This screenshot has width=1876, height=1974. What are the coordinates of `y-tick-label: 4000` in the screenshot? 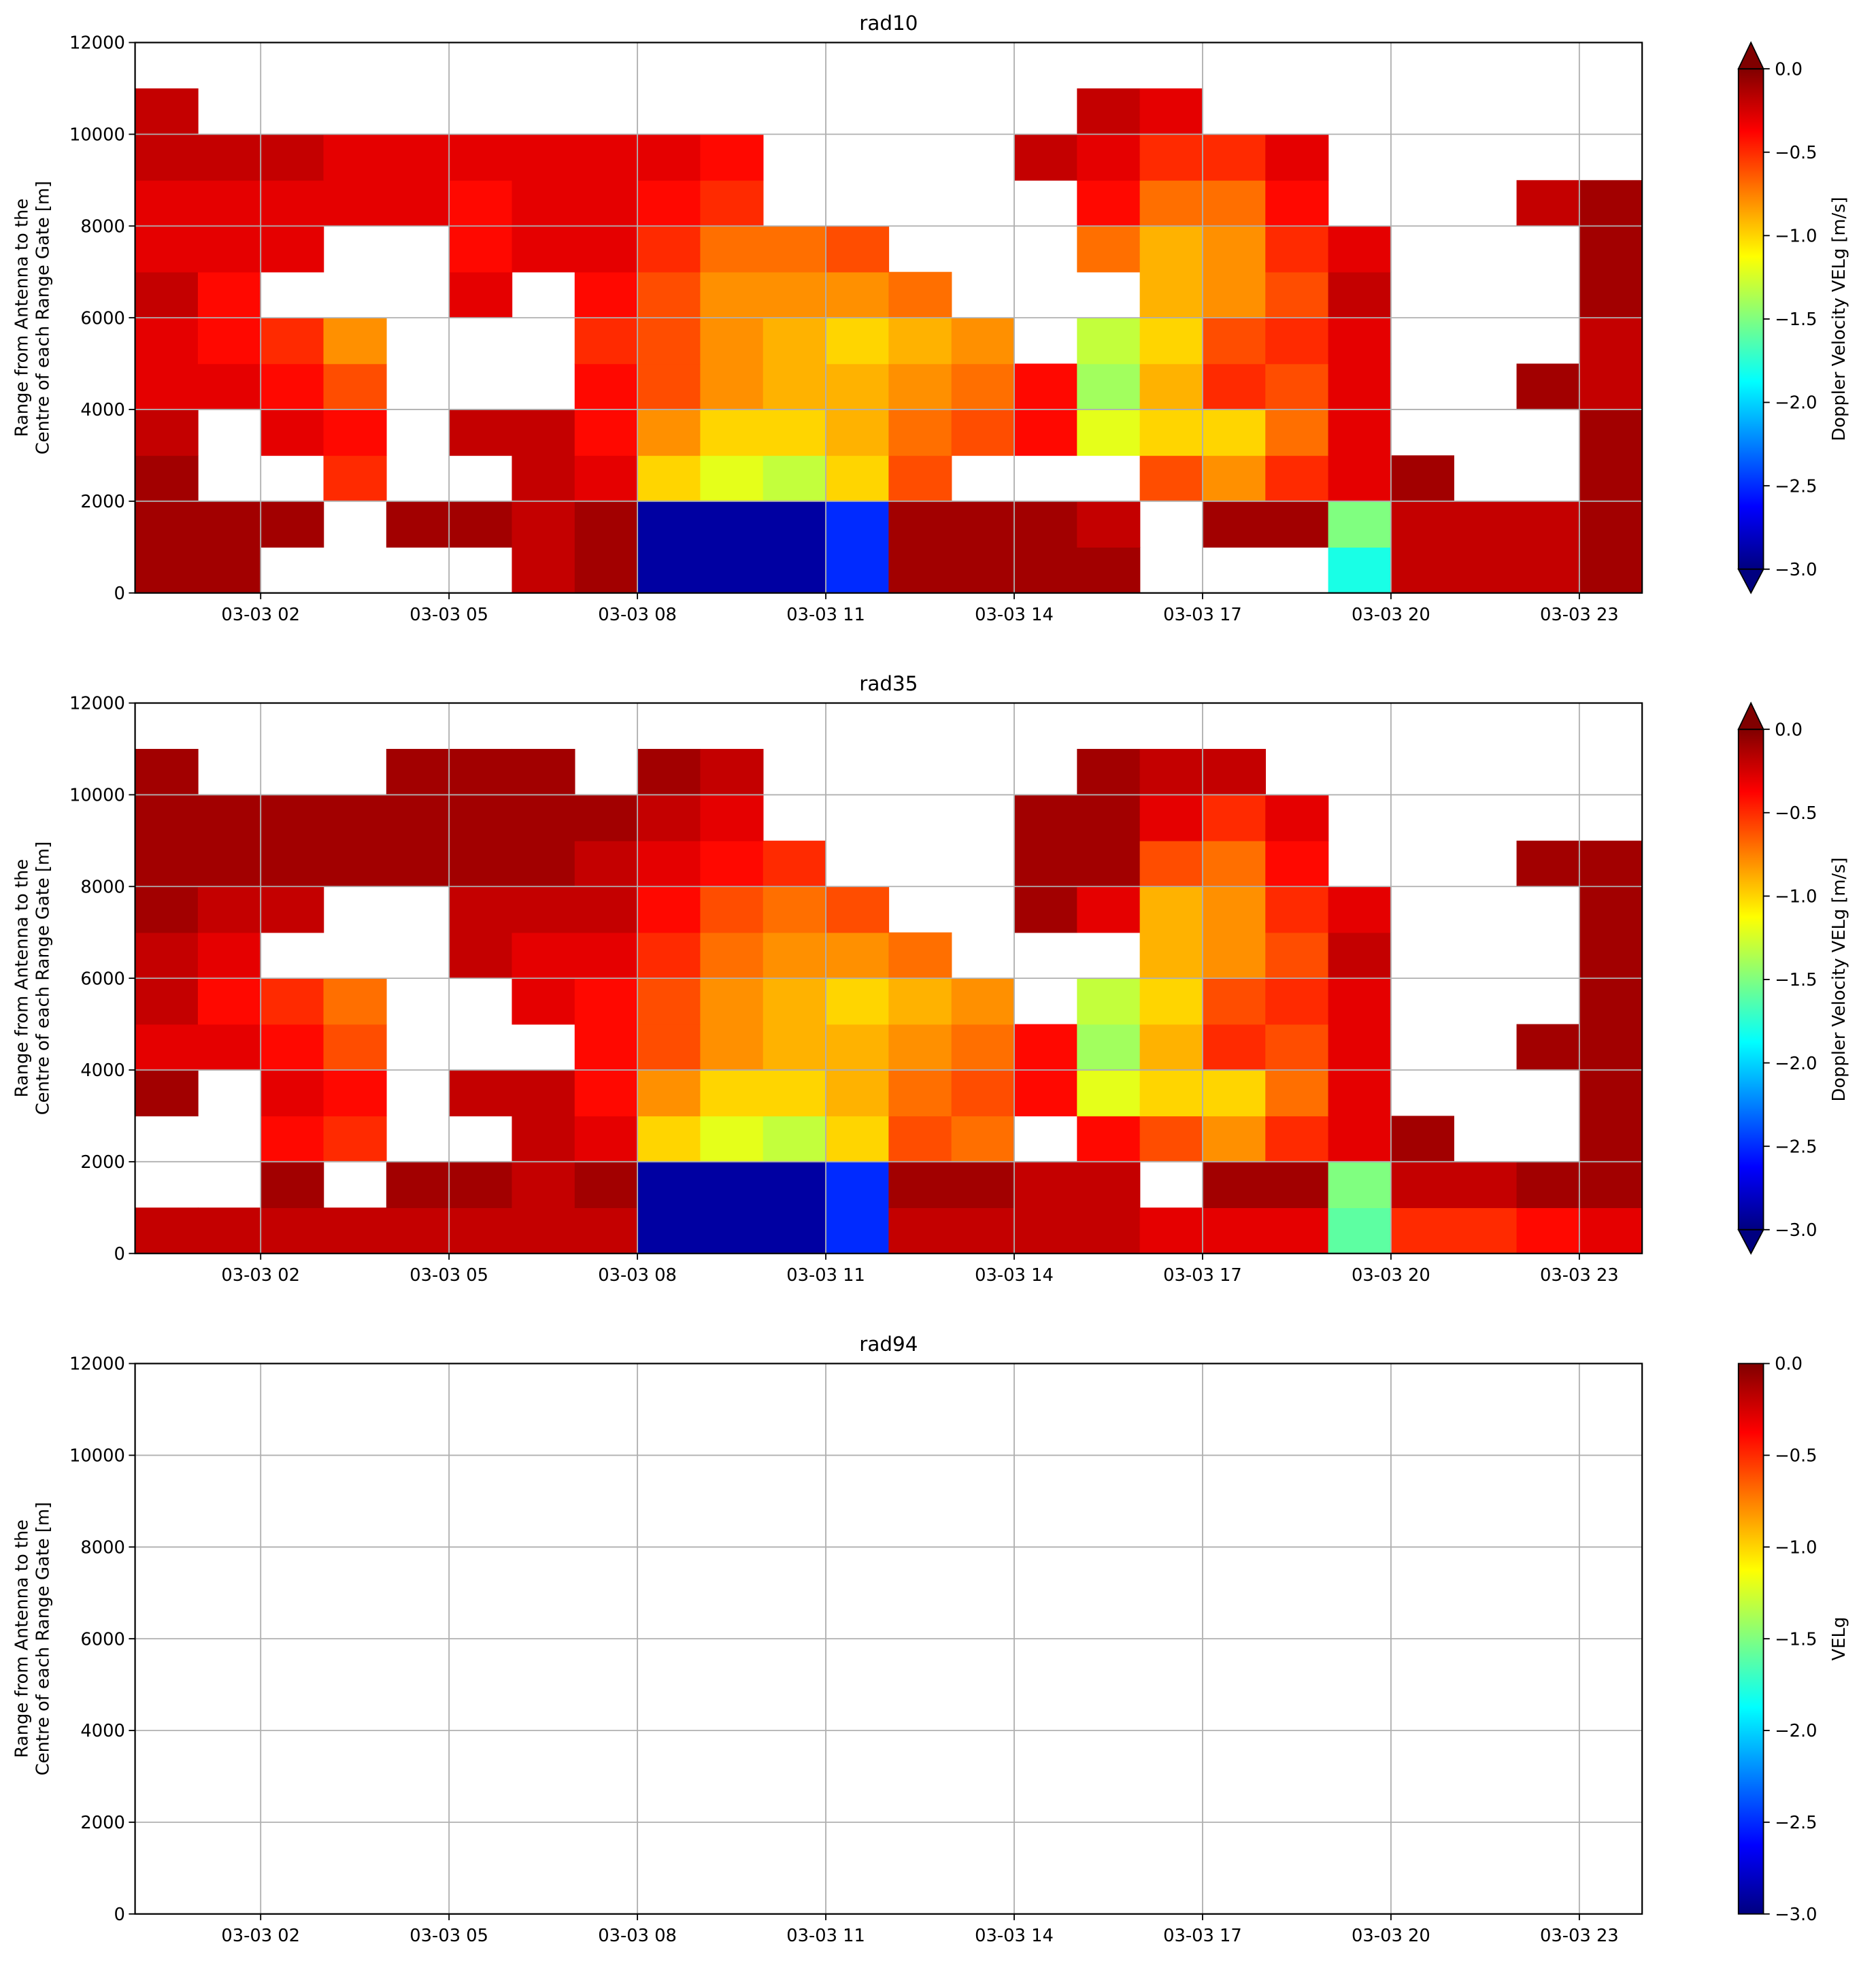 It's located at (102, 1731).